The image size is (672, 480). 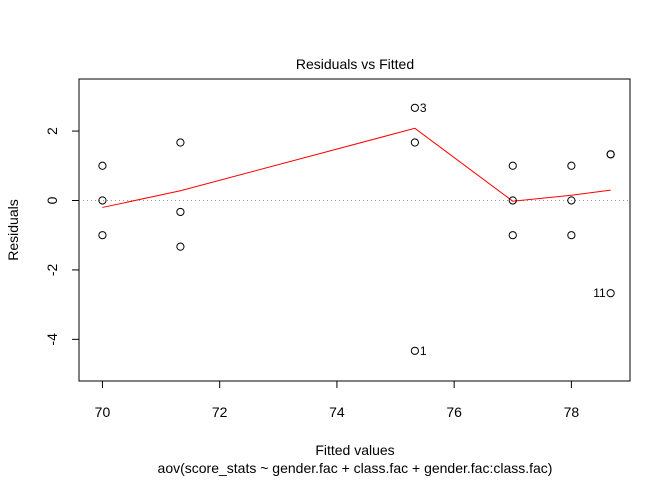 What do you see at coordinates (52, 200) in the screenshot?
I see `y-tick-label: 0` at bounding box center [52, 200].